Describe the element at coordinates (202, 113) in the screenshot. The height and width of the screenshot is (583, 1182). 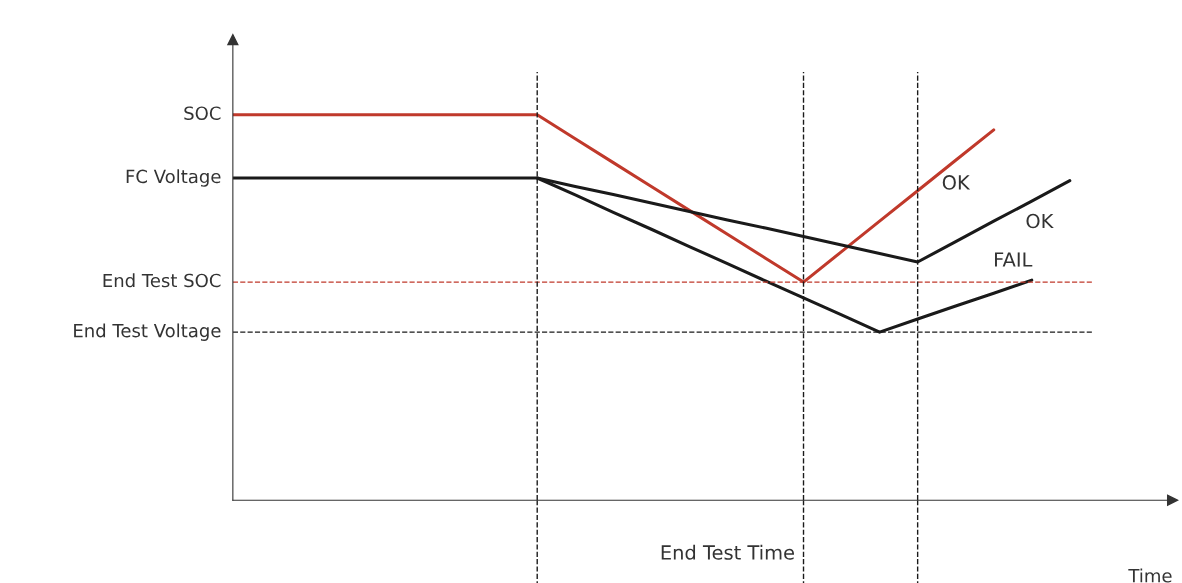
I see `series-label: SOC` at that location.